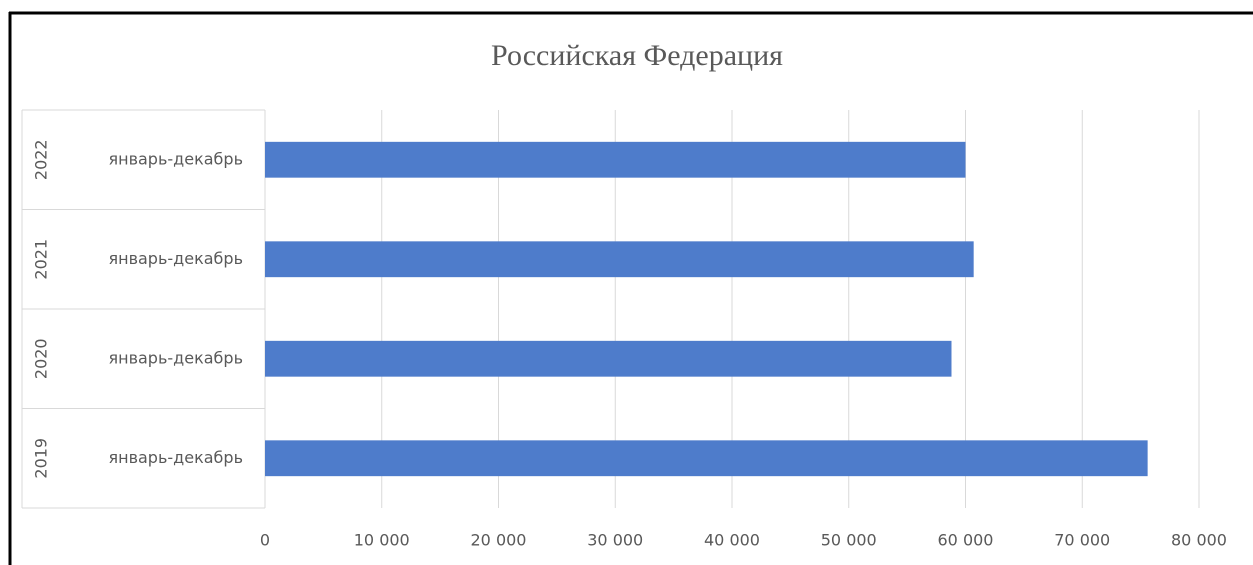  What do you see at coordinates (1199, 540) in the screenshot?
I see `x-tick-label: 80 000` at bounding box center [1199, 540].